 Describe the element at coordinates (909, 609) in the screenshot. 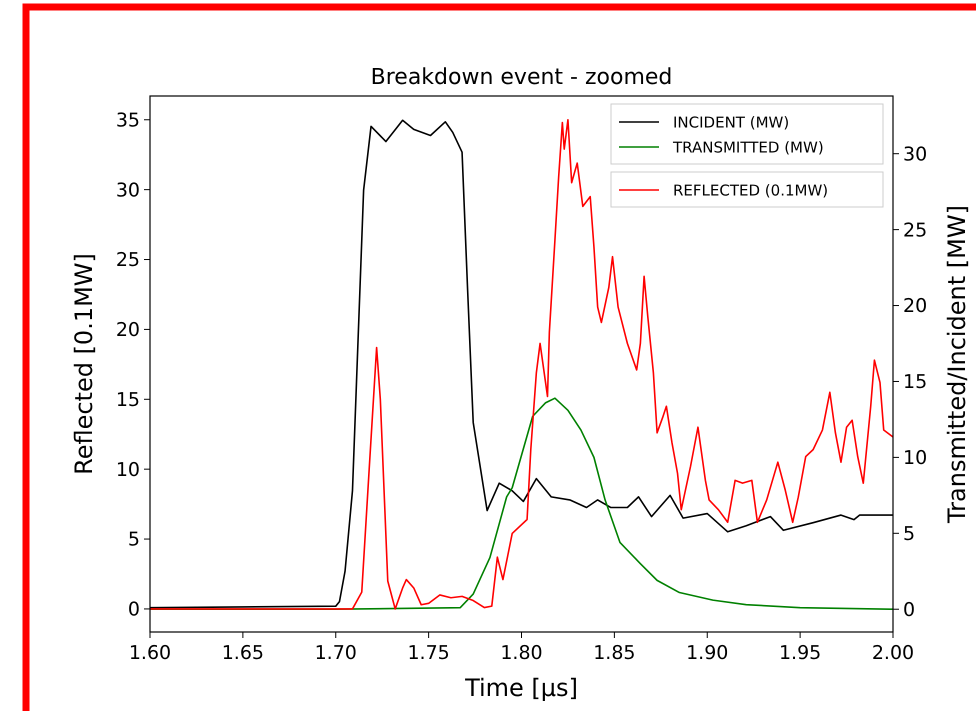

I see `y2-tick-label: 0` at that location.